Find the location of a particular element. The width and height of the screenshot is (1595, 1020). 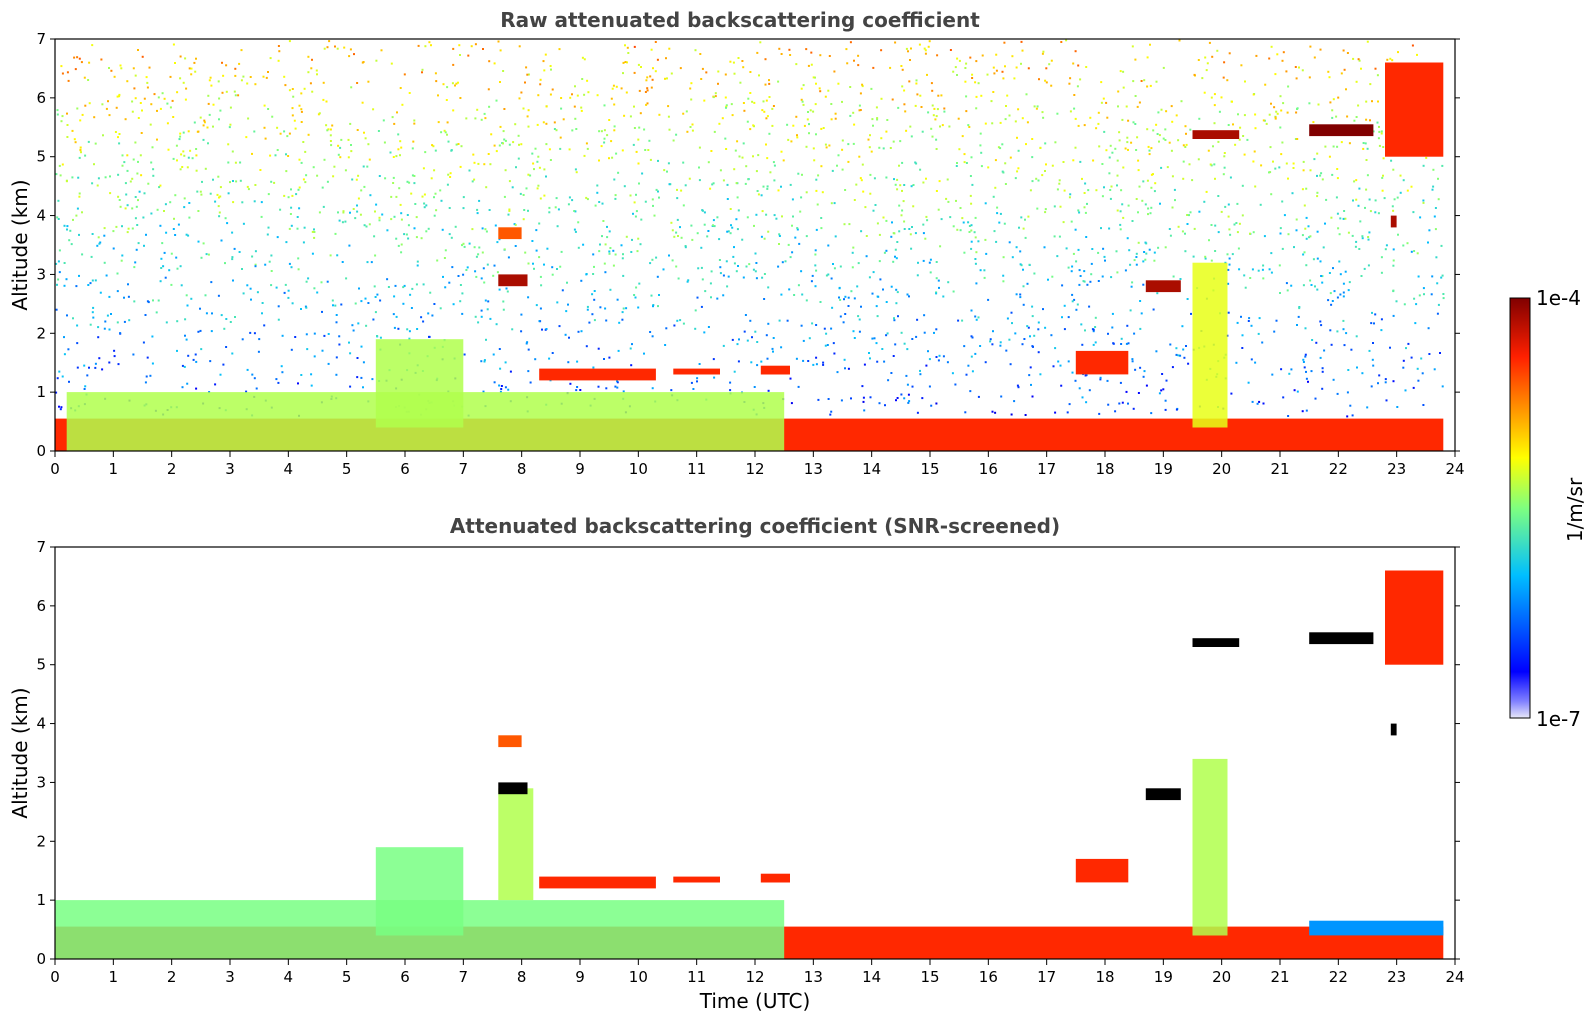

colorbar-gradient is located at coordinates (1520, 508).